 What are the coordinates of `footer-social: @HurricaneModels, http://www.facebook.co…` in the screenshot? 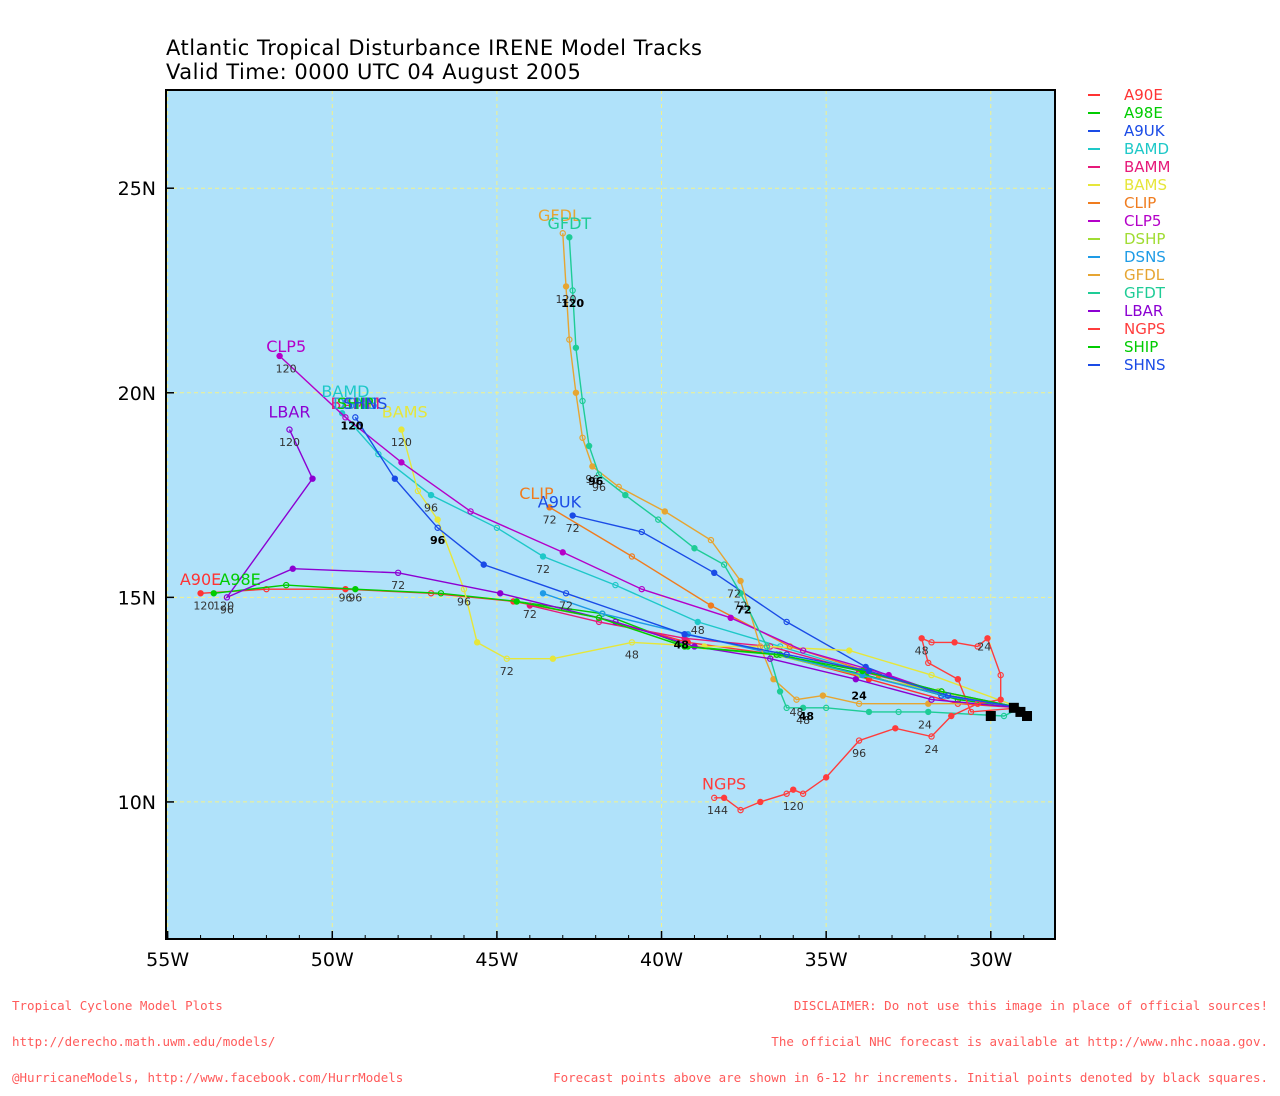 It's located at (208, 1077).